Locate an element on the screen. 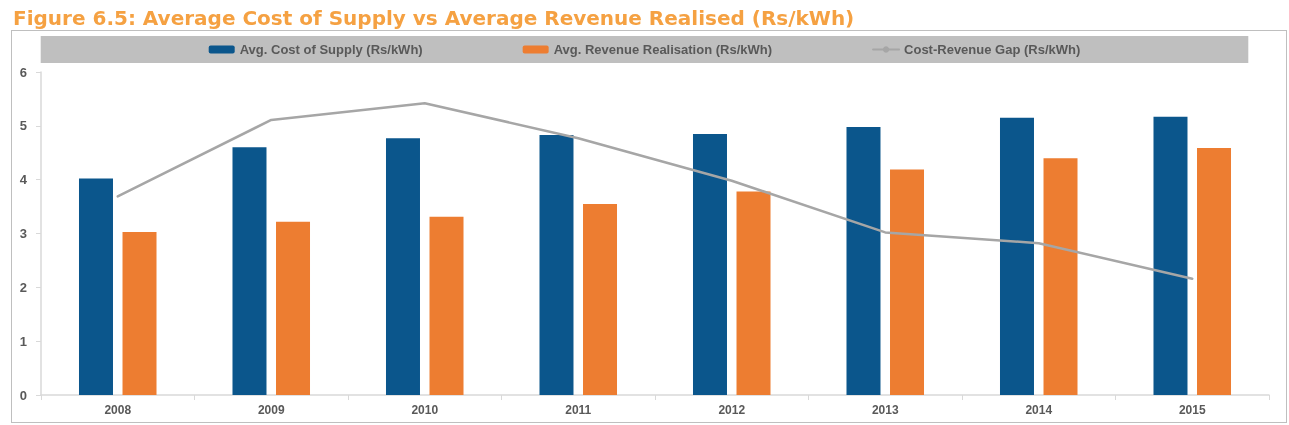 The image size is (1289, 425). legend-label: Cost-Revenue Gap (Rs/kWh) is located at coordinates (992, 49).